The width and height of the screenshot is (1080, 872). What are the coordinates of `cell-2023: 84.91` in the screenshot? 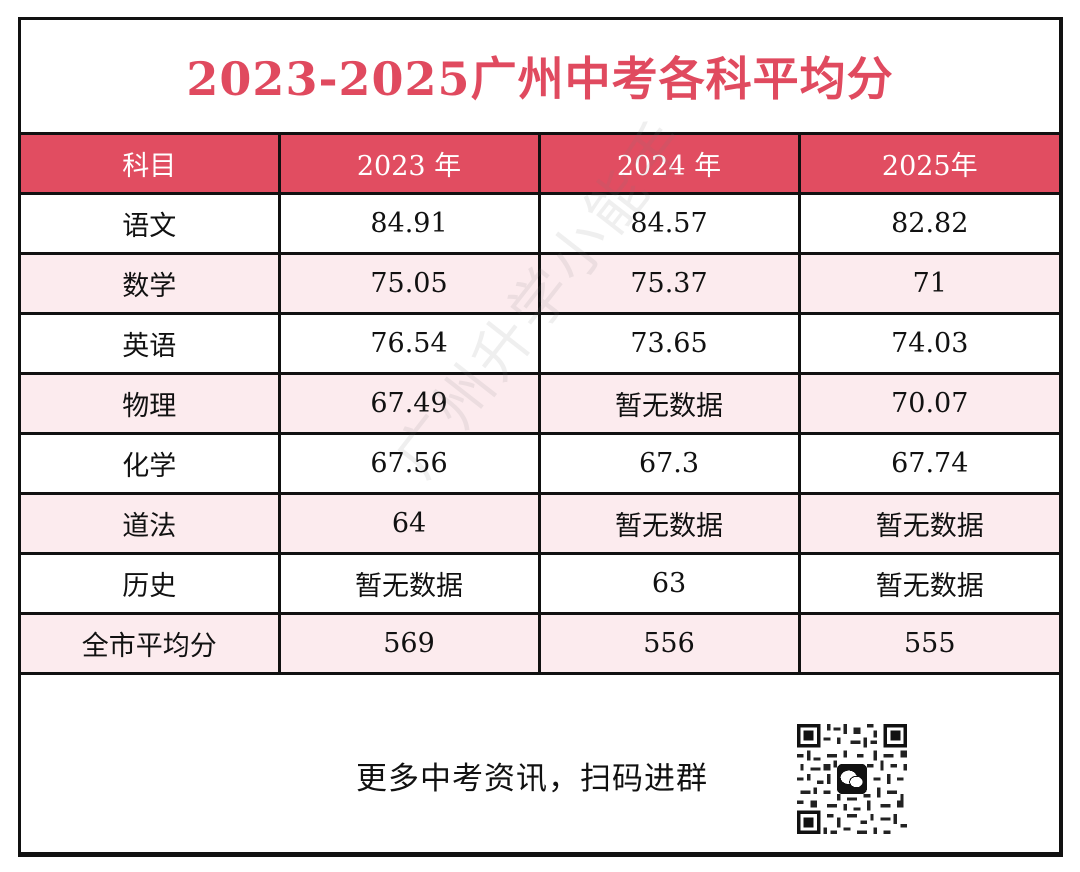 It's located at (409, 223).